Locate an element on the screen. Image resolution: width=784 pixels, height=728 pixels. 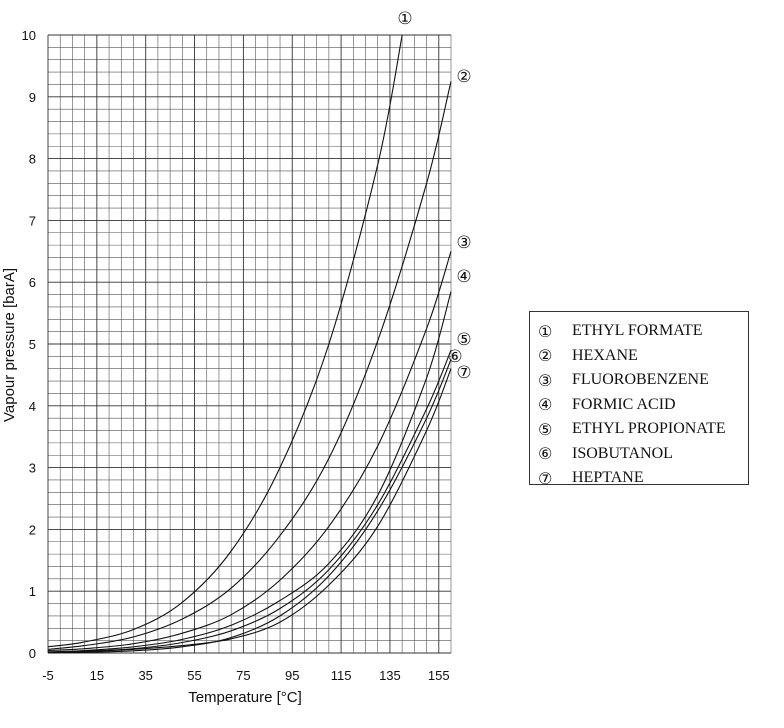
legend-label: HEXANE is located at coordinates (605, 355).